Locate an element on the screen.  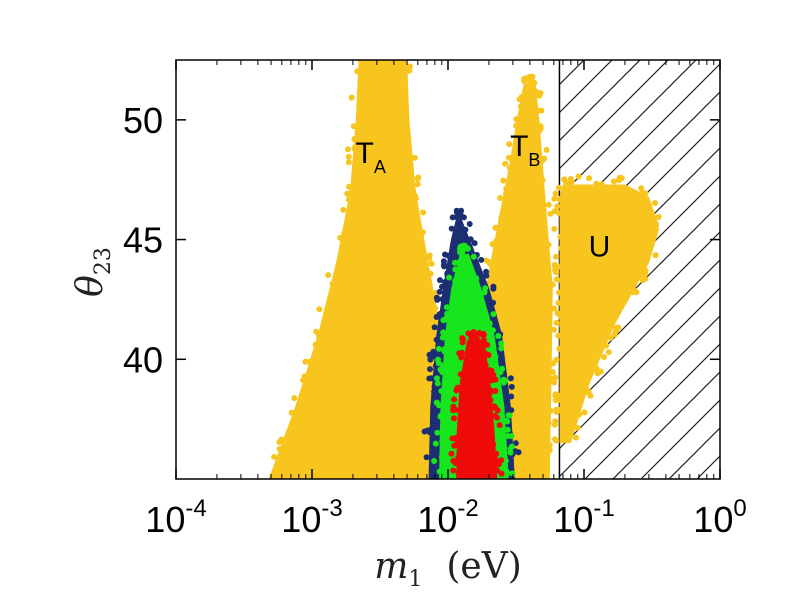
region-label-main: T is located at coordinates (519, 146).